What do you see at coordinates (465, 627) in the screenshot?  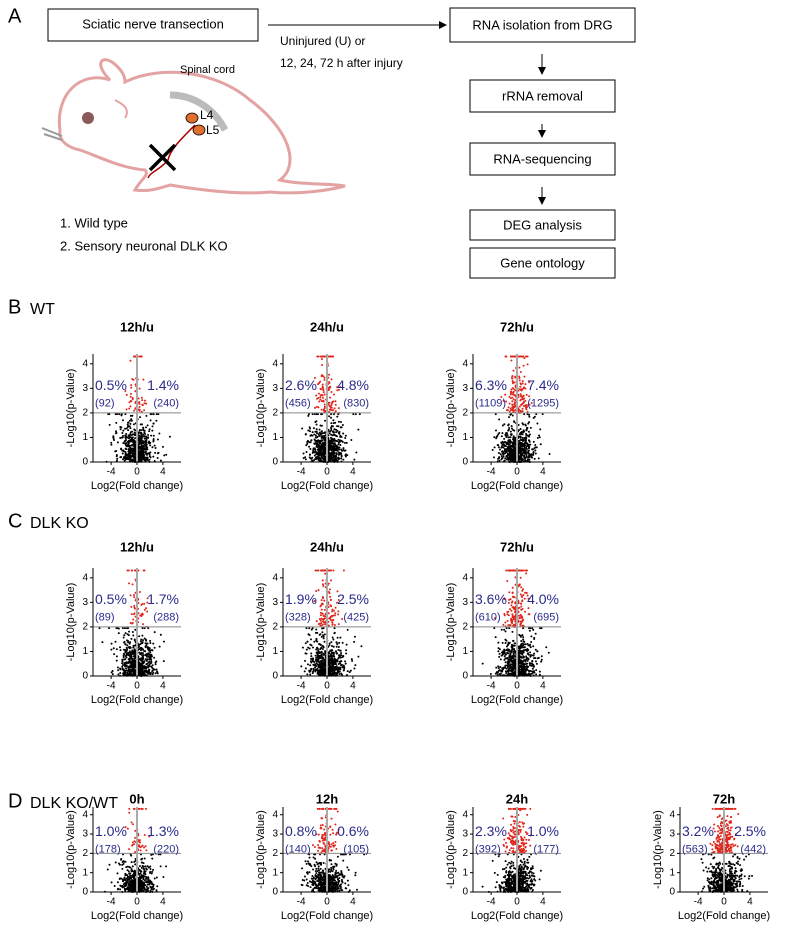 I see `y-tick-label: 2` at bounding box center [465, 627].